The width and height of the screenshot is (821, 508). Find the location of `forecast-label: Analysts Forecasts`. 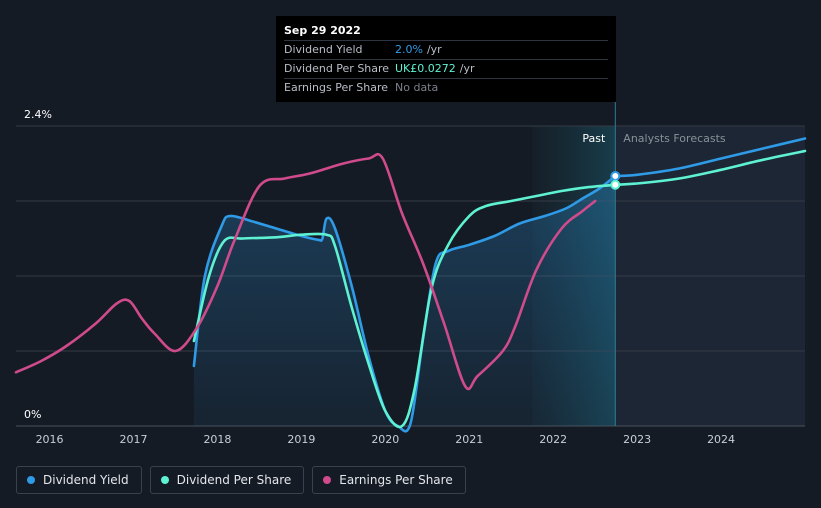

forecast-label: Analysts Forecasts is located at coordinates (674, 138).